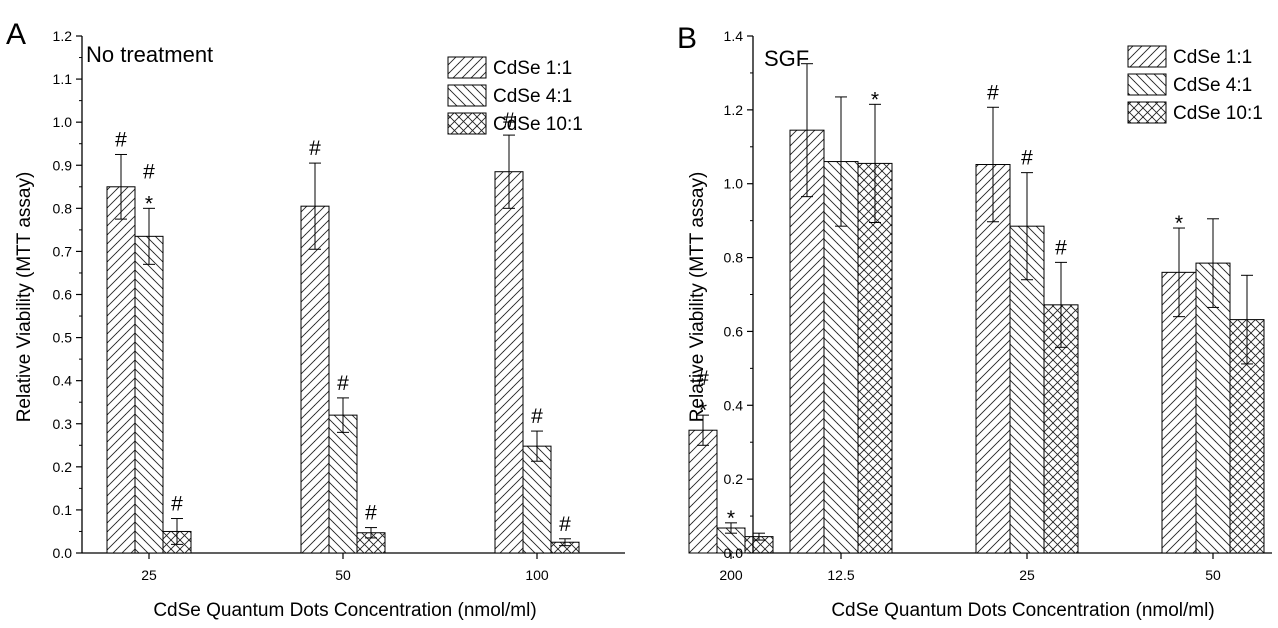 This screenshot has width=1278, height=628. Describe the element at coordinates (840, 575) in the screenshot. I see `x-tick-label: 12.5` at that location.